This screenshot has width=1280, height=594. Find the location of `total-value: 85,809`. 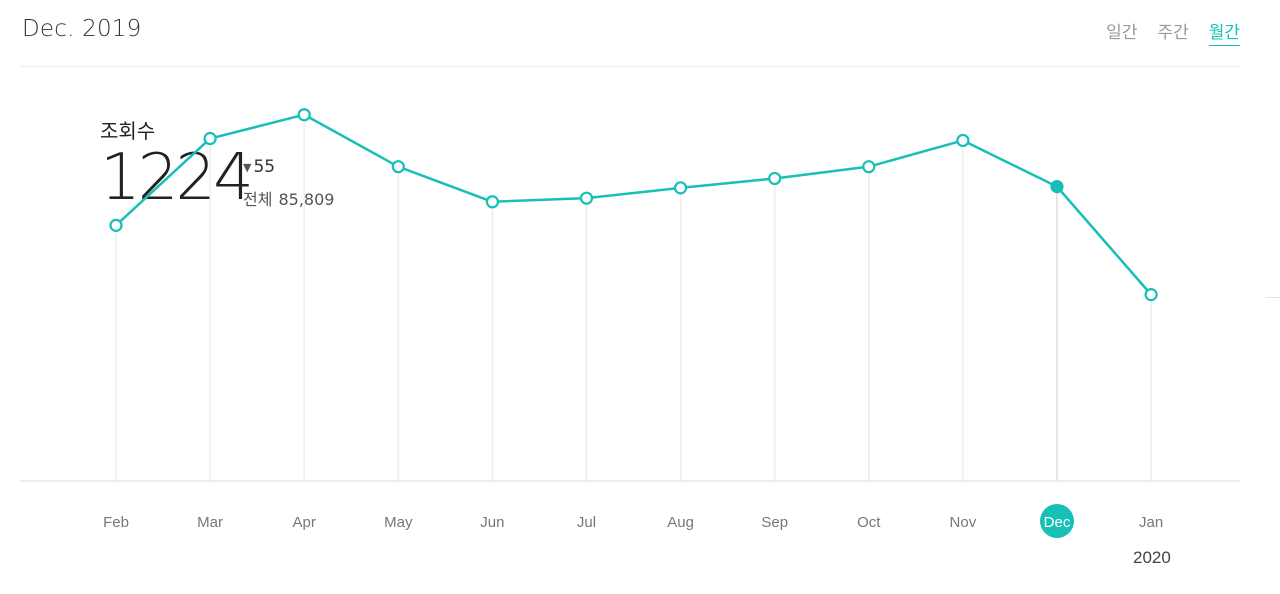

total-value: 85,809 is located at coordinates (306, 199).